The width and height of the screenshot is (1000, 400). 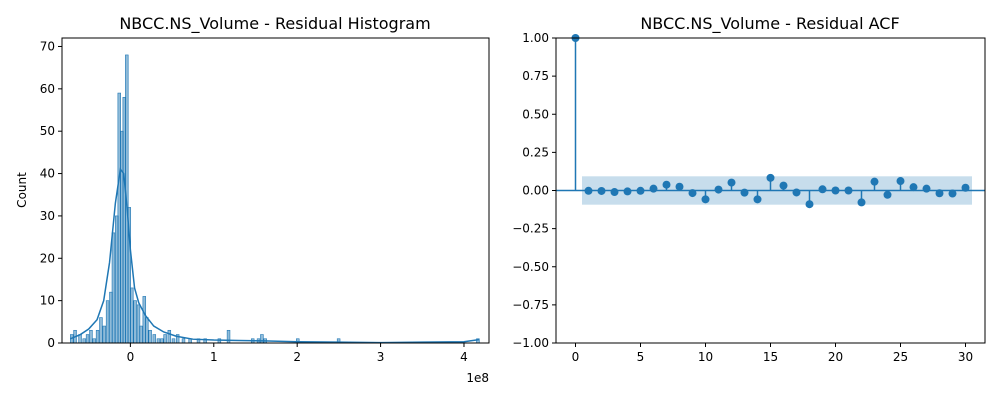 What do you see at coordinates (535, 38) in the screenshot?
I see `y-tick-label: 1.00` at bounding box center [535, 38].